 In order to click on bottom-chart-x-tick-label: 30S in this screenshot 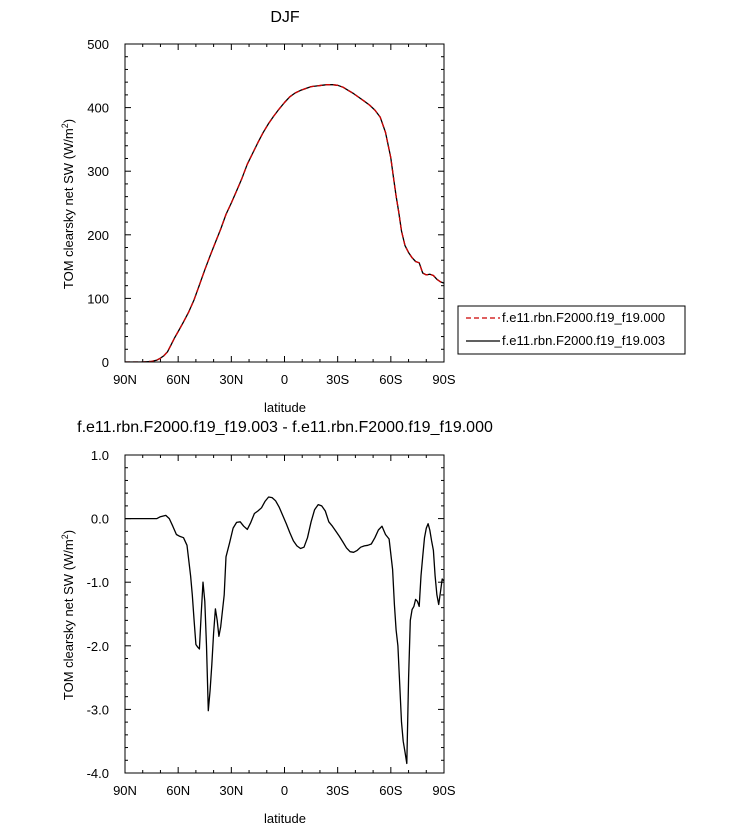, I will do `click(337, 790)`.